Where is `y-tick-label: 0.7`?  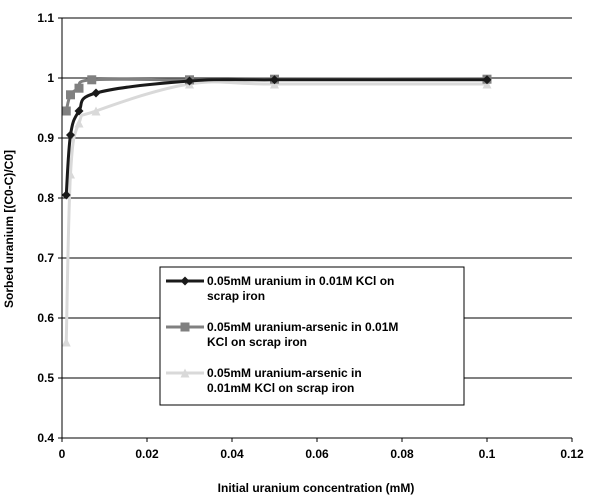
y-tick-label: 0.7 is located at coordinates (45, 258).